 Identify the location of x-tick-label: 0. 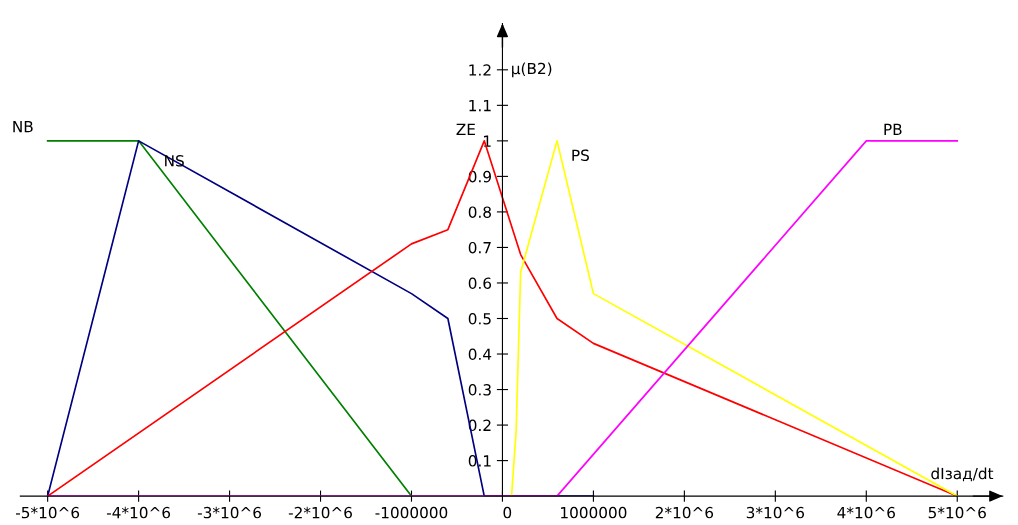
(507, 512).